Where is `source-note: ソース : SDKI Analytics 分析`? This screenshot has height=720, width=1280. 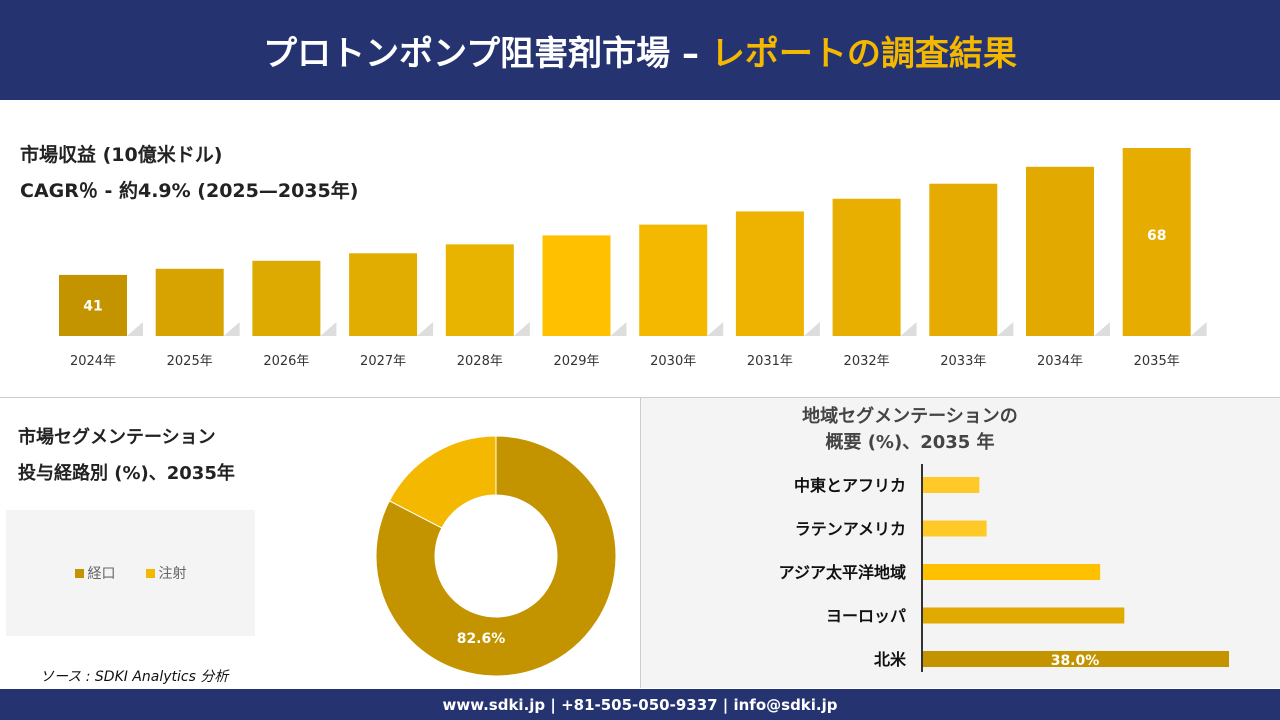 source-note: ソース : SDKI Analytics 分析 is located at coordinates (134, 677).